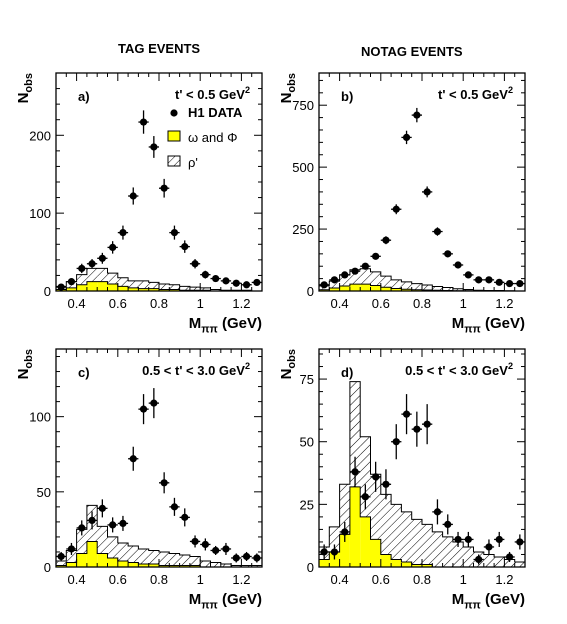 The height and width of the screenshot is (624, 567). Describe the element at coordinates (84, 372) in the screenshot. I see `panel-label: c)` at that location.